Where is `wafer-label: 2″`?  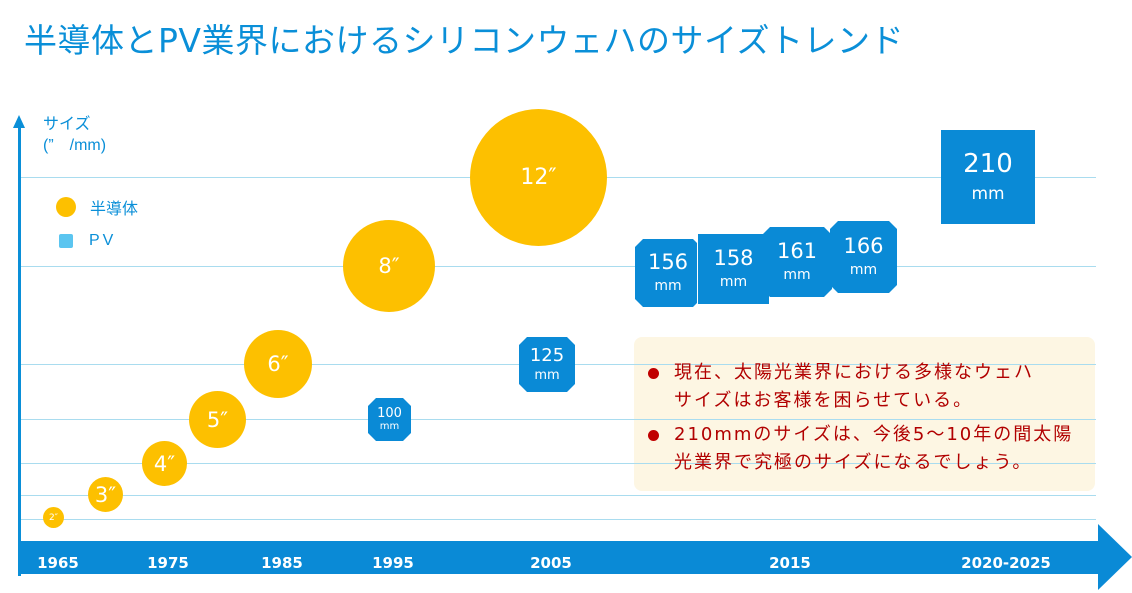
wafer-label: 2″ is located at coordinates (53, 517).